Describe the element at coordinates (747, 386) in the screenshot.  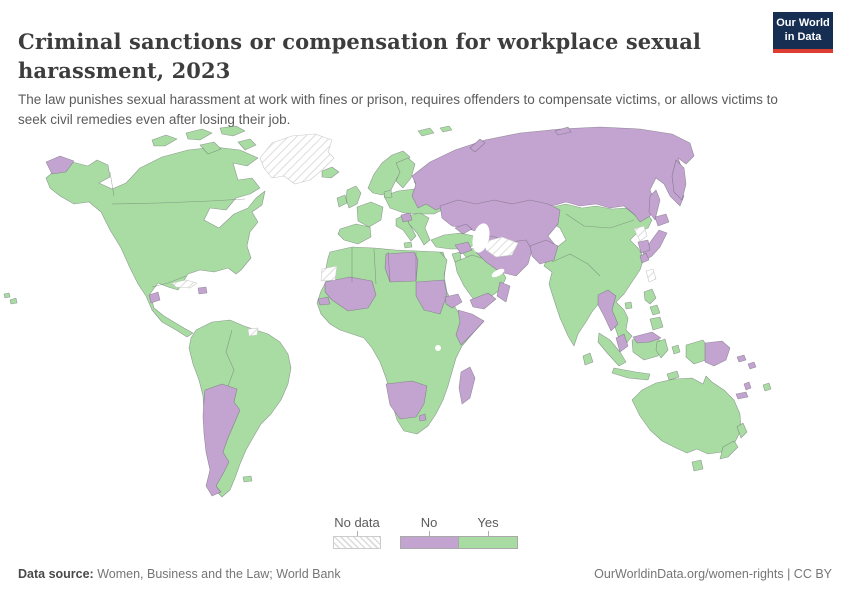
I see `map-region-vanuatu` at that location.